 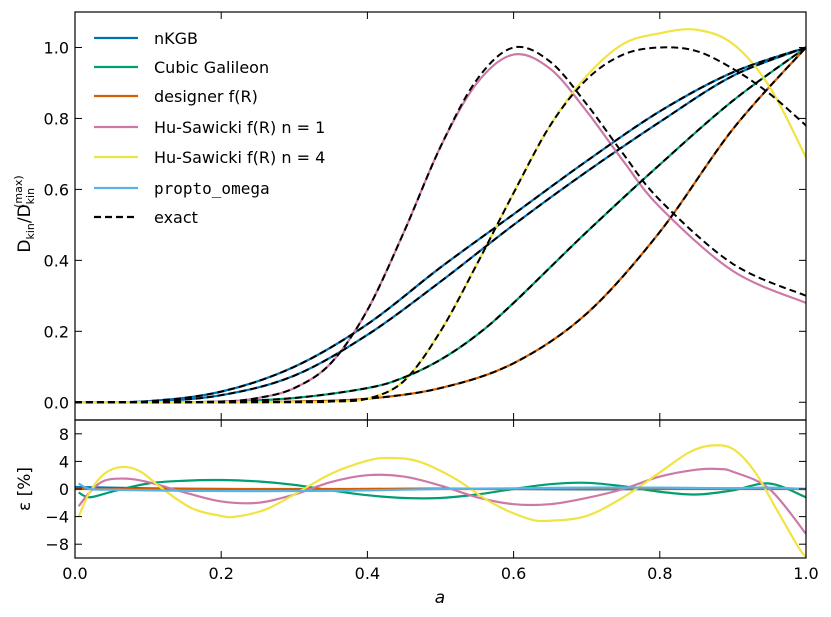 I want to click on bottom-series-cubic-galileon, so click(x=442, y=489).